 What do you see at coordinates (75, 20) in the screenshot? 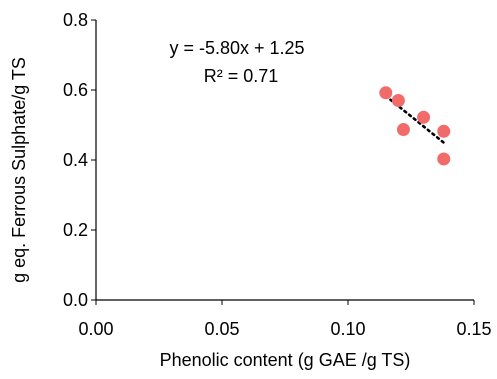
I see `y-tick-label: 0.8` at bounding box center [75, 20].